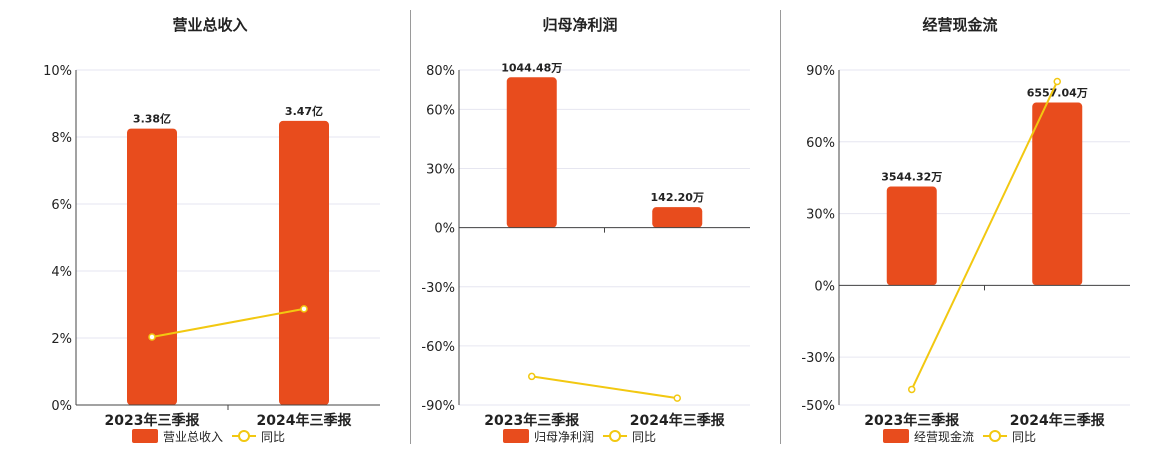  What do you see at coordinates (820, 71) in the screenshot?
I see `y-tick-label: 90%` at bounding box center [820, 71].